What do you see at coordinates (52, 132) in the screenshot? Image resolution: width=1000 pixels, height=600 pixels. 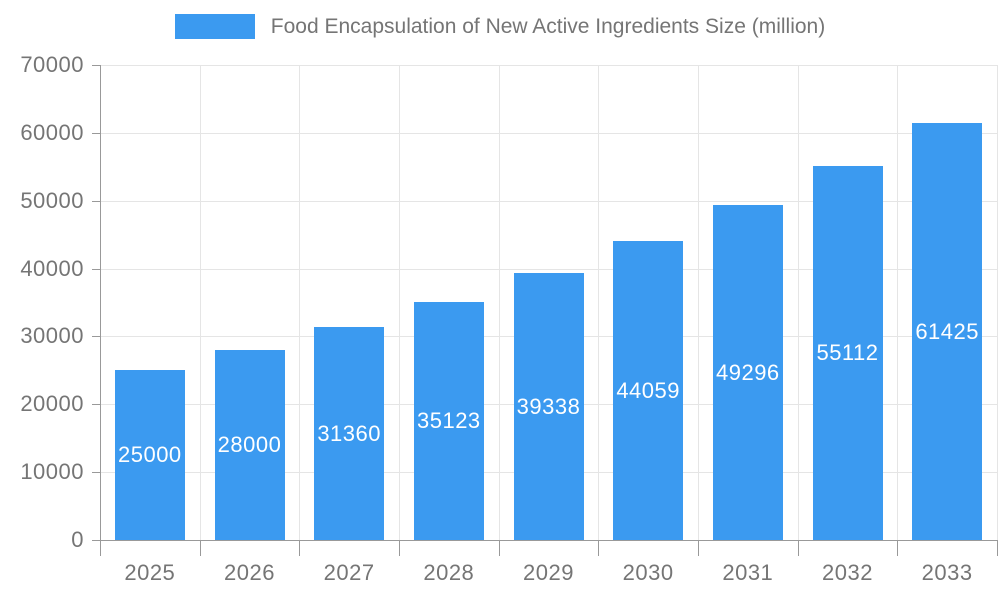 I see `y-tick-label: 60000` at bounding box center [52, 132].